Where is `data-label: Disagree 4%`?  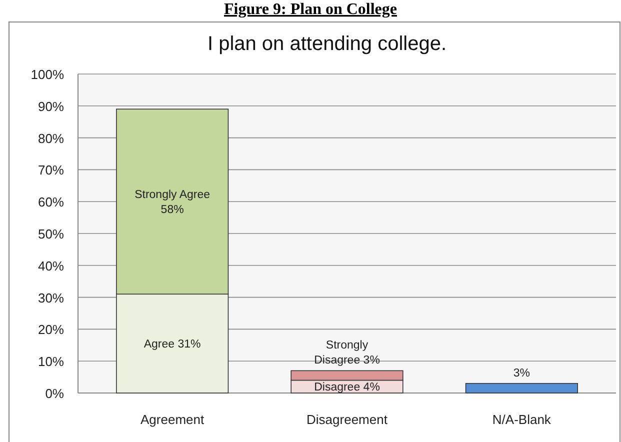 data-label: Disagree 4% is located at coordinates (347, 388).